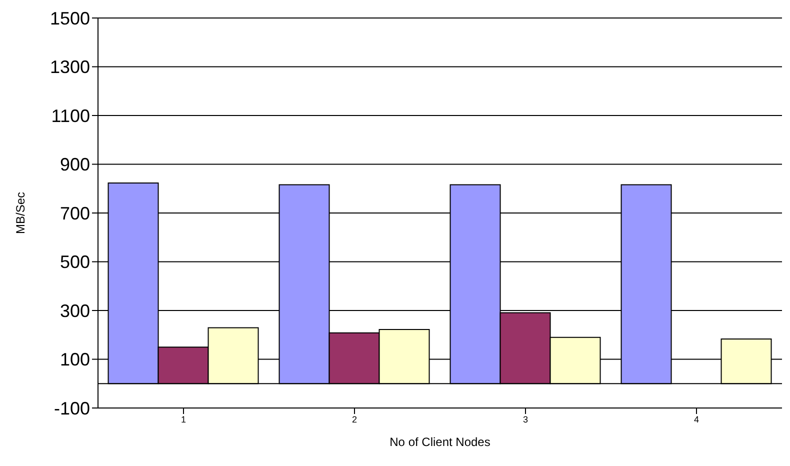  Describe the element at coordinates (72, 408) in the screenshot. I see `y-tick-label: -100` at that location.